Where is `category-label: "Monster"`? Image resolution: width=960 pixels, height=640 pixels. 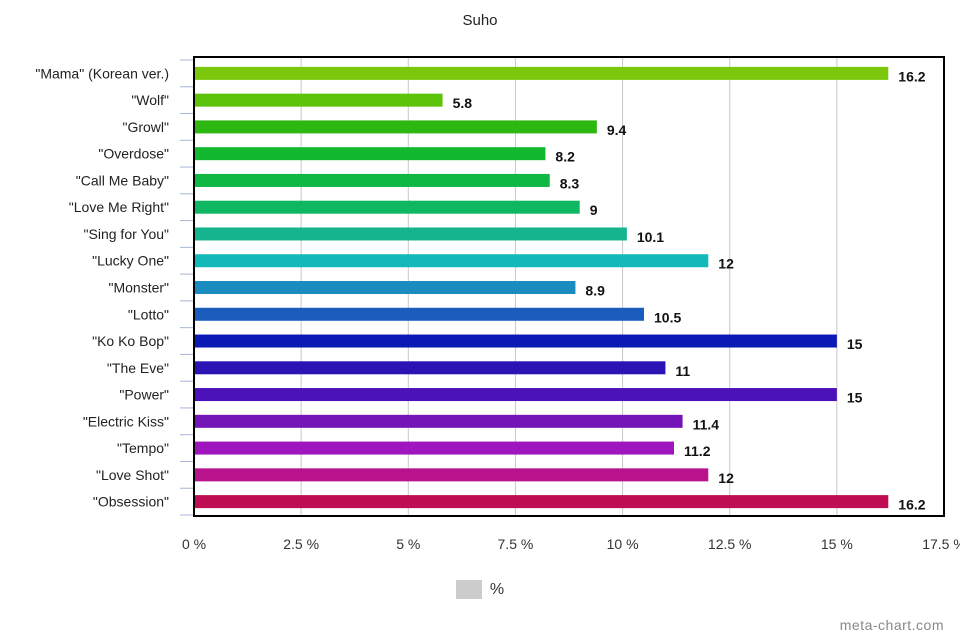
category-label: "Monster" is located at coordinates (138, 288).